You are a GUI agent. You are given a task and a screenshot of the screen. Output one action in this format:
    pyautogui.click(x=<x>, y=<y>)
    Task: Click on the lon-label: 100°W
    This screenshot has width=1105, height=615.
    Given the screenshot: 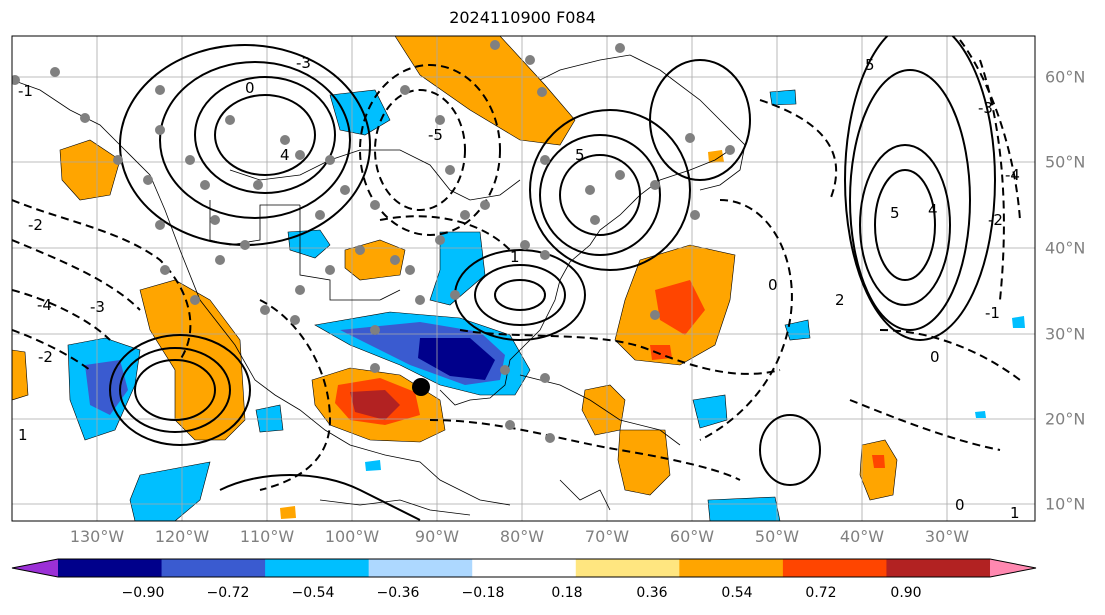 What is the action you would take?
    pyautogui.click(x=352, y=536)
    